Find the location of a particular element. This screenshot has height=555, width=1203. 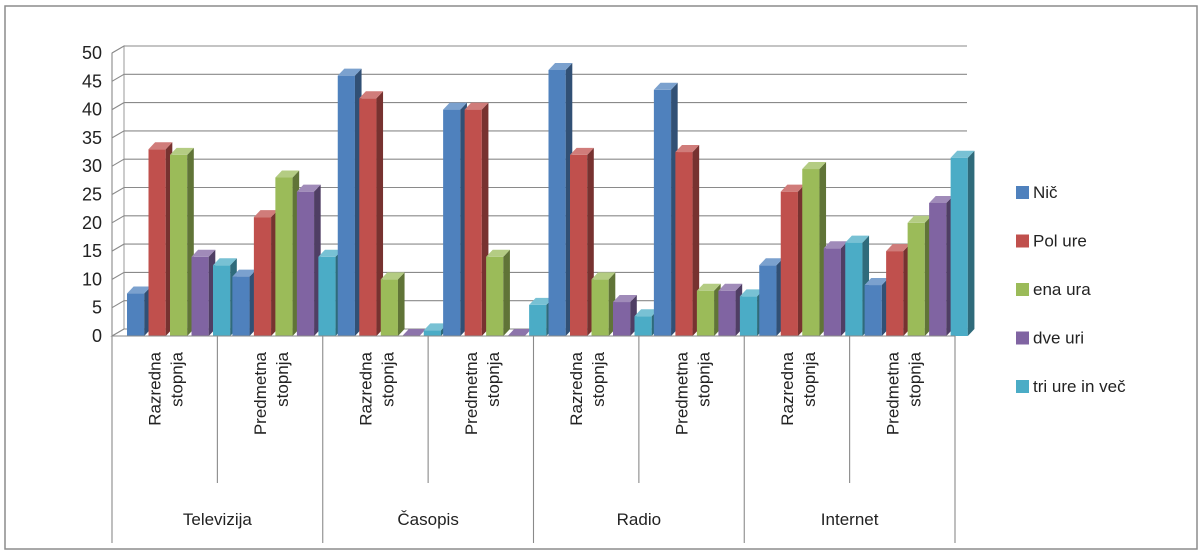

group-label: Radio is located at coordinates (639, 519).